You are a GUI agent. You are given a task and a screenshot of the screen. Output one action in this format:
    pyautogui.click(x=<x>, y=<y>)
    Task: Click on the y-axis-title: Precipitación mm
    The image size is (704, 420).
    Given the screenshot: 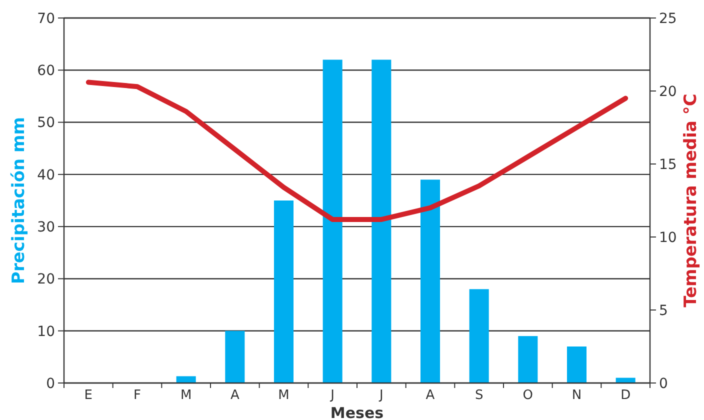 What is the action you would take?
    pyautogui.click(x=19, y=200)
    